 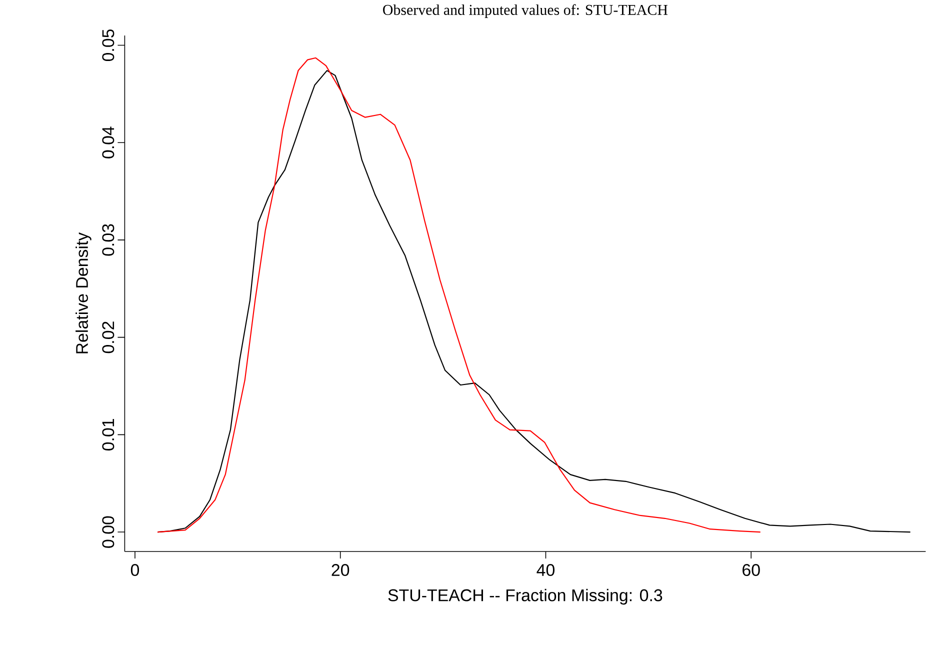 I want to click on y-tick-label: 0.04, so click(x=108, y=142).